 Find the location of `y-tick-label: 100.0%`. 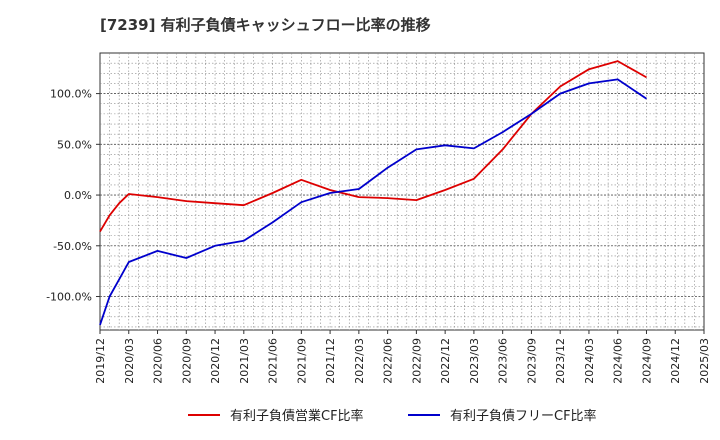

y-tick-label: 100.0% is located at coordinates (71, 94).